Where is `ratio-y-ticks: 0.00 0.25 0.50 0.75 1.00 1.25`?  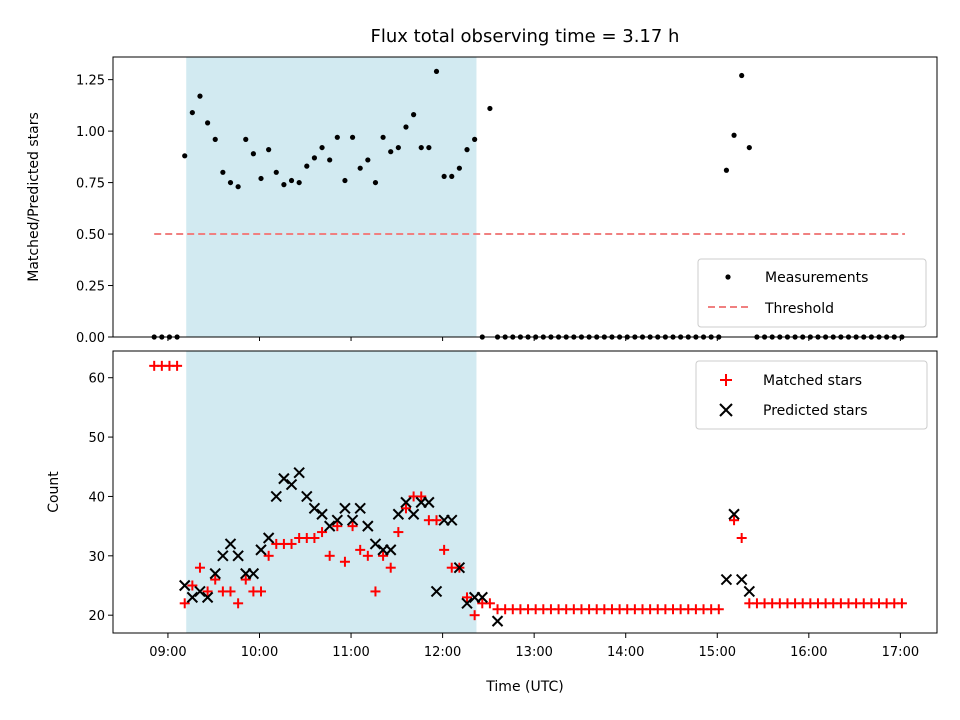
ratio-y-ticks: 0.00 0.25 0.50 0.75 1.00 1.25 is located at coordinates (94, 210).